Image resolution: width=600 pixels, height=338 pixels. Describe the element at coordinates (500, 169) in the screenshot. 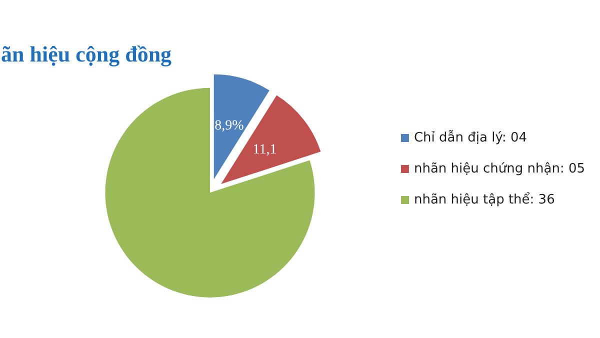

I see `legend-label: nhãn hiệu chứng nhận: 05` at that location.